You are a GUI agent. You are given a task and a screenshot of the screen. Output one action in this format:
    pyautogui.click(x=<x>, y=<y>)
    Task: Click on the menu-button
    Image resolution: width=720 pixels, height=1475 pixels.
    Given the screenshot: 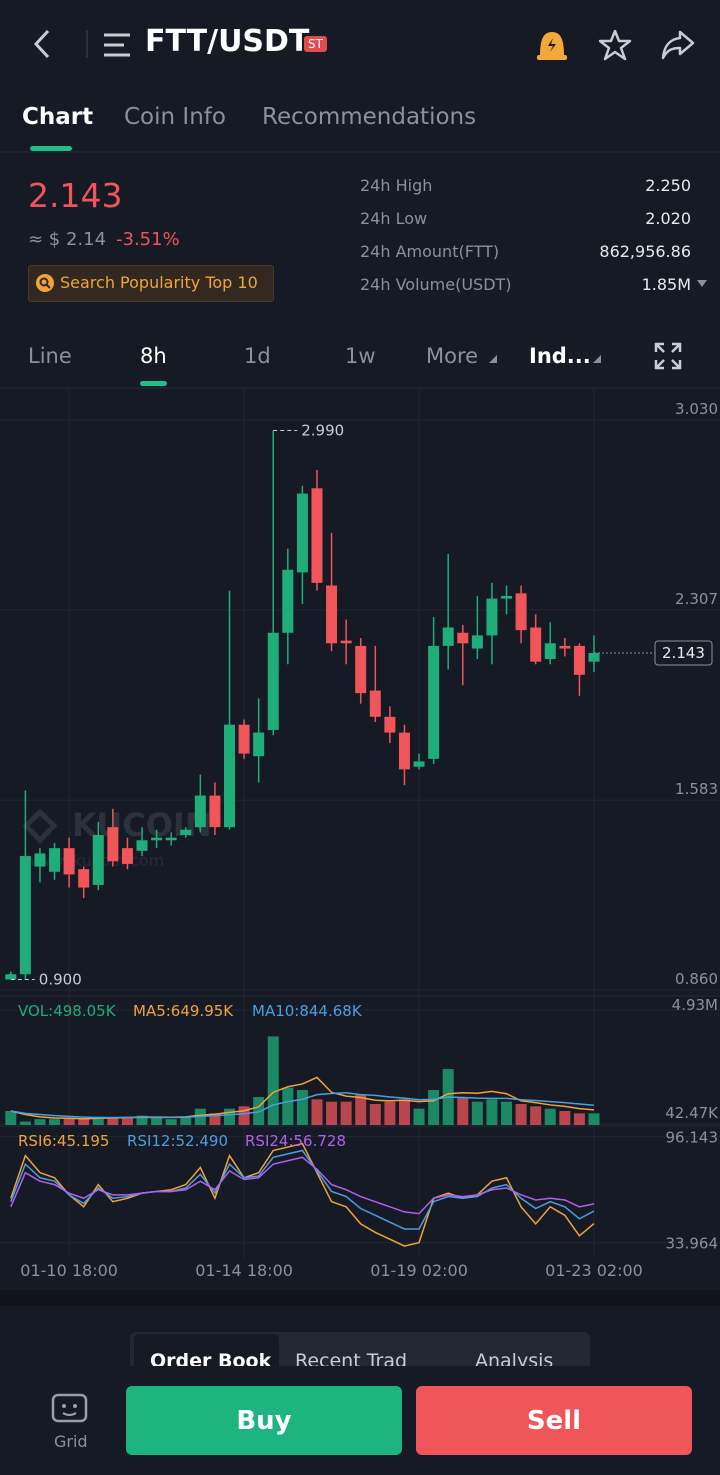 What is the action you would take?
    pyautogui.click(x=118, y=45)
    